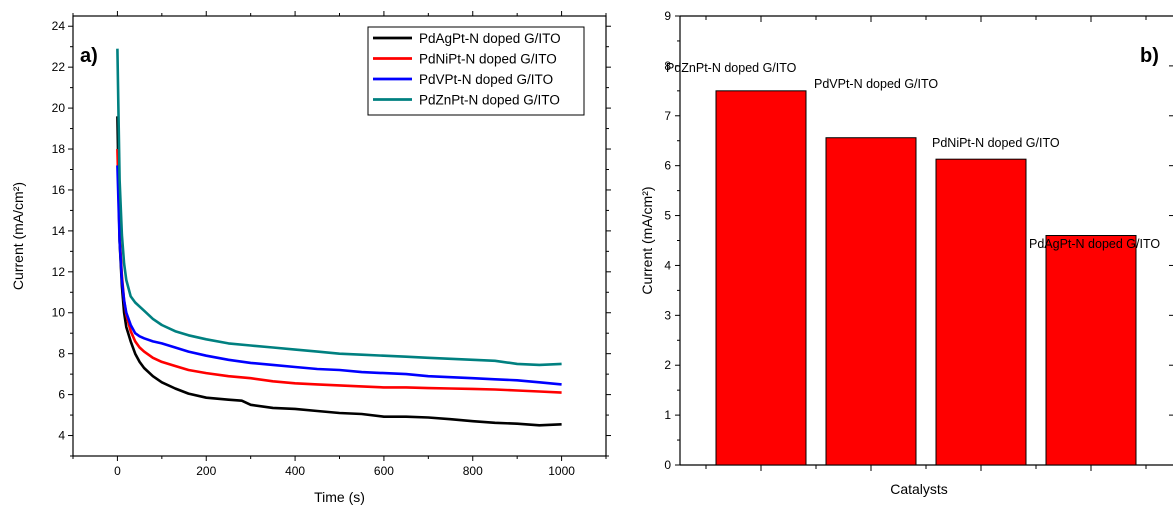  What do you see at coordinates (295, 471) in the screenshot?
I see `x-tick-label: 400` at bounding box center [295, 471].